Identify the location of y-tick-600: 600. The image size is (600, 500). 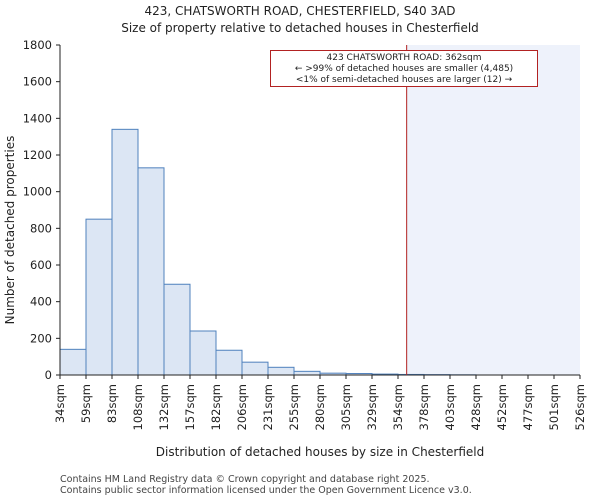
(41, 265).